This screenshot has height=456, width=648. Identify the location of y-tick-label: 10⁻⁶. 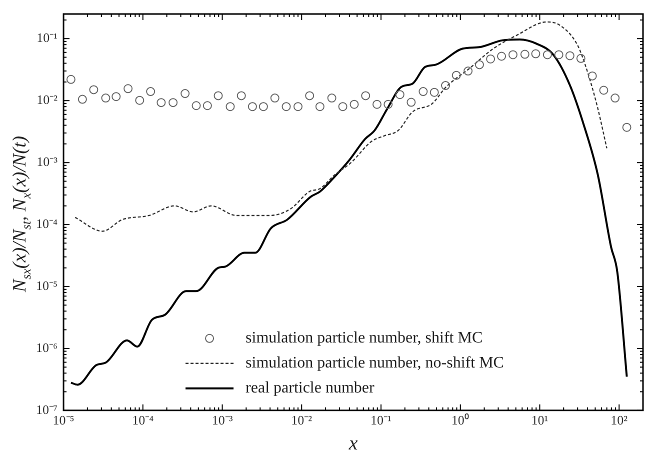
(47, 347).